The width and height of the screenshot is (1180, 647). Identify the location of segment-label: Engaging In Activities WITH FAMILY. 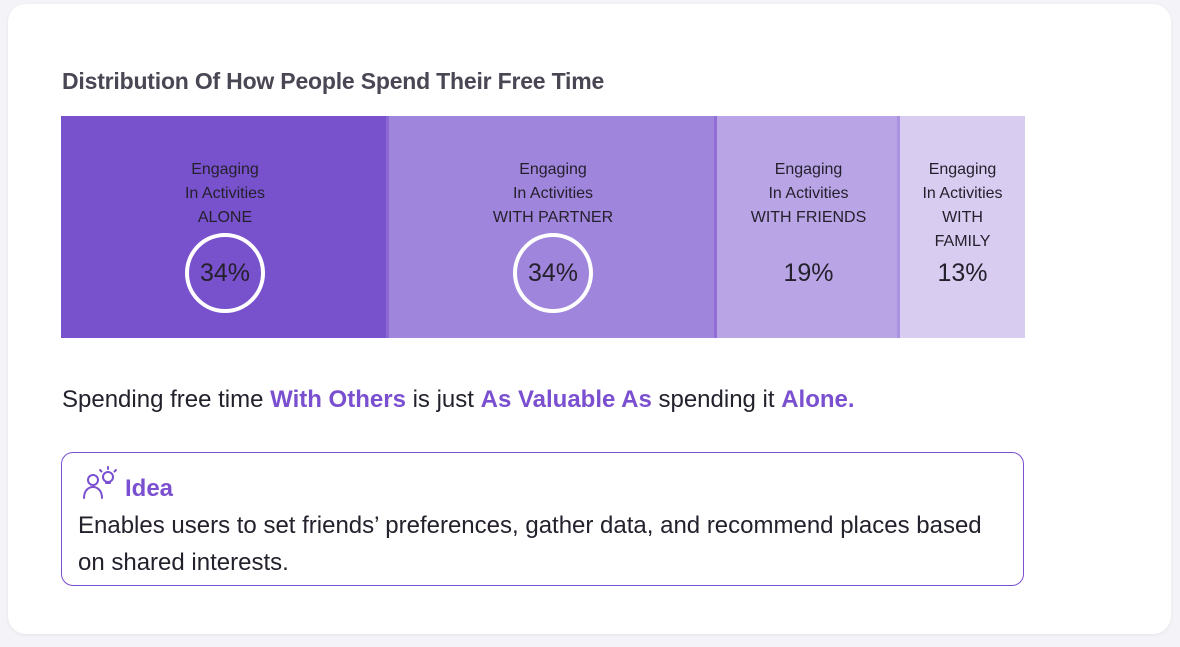
(962, 206).